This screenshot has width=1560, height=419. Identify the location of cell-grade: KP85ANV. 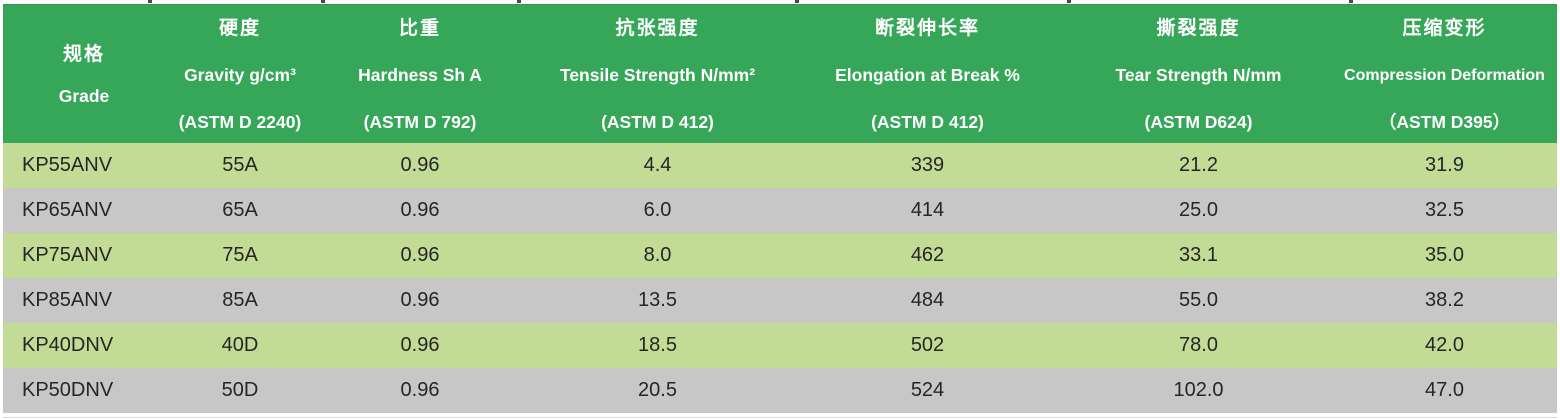
(84, 300).